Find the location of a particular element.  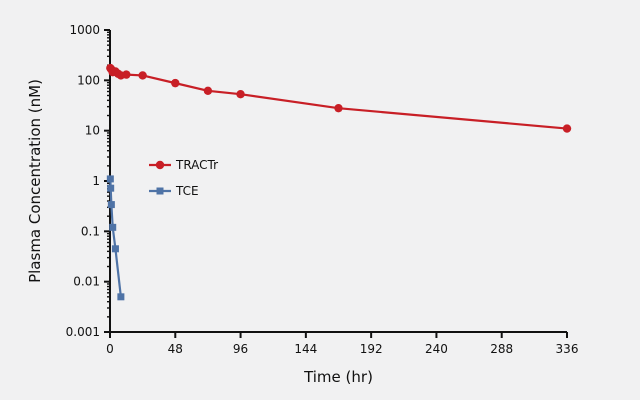

x-tick-label: 288 is located at coordinates (501, 349).